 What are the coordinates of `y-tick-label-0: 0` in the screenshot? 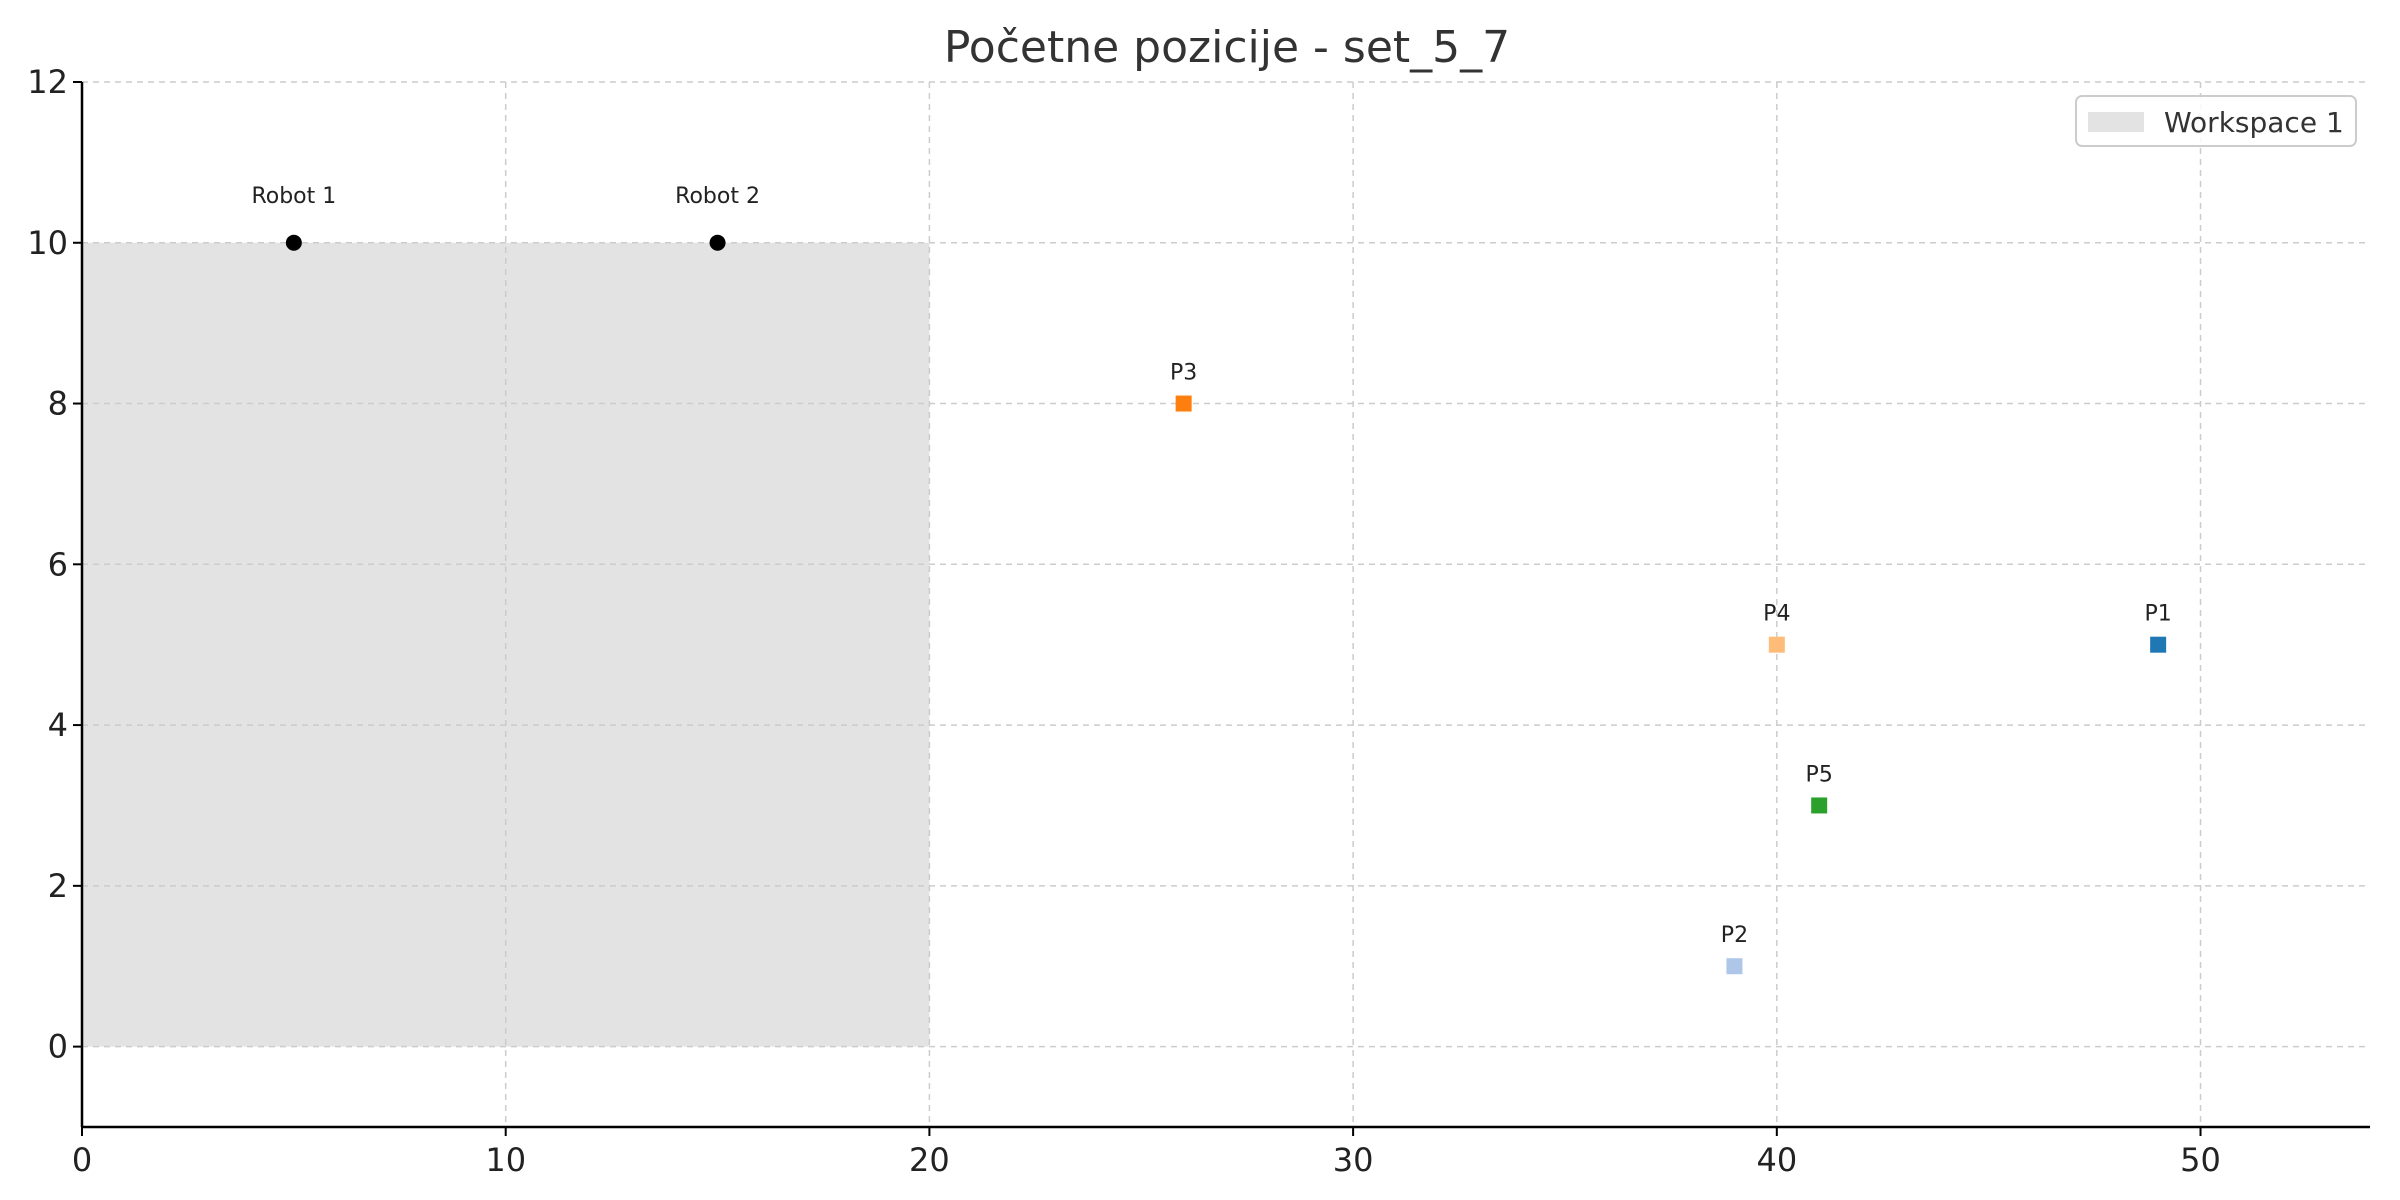 It's located at (58, 1047).